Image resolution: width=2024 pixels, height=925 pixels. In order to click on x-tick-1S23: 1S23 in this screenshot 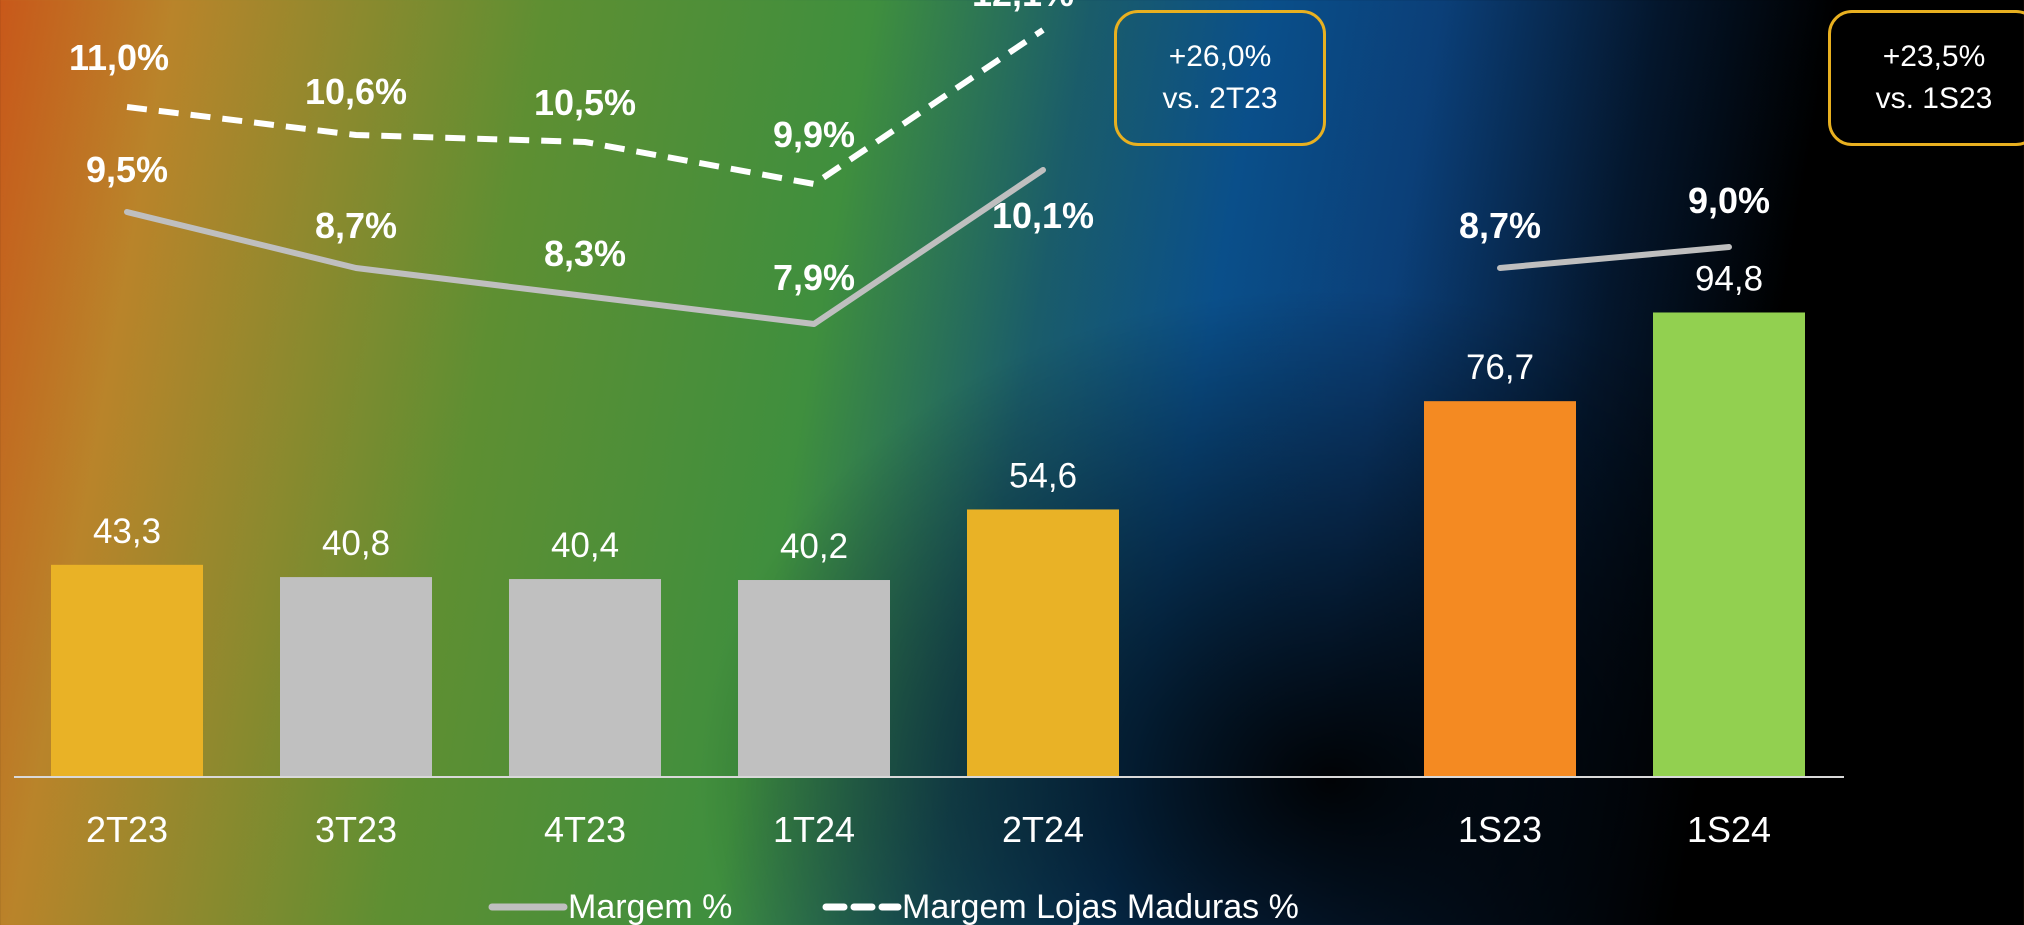, I will do `click(1500, 829)`.